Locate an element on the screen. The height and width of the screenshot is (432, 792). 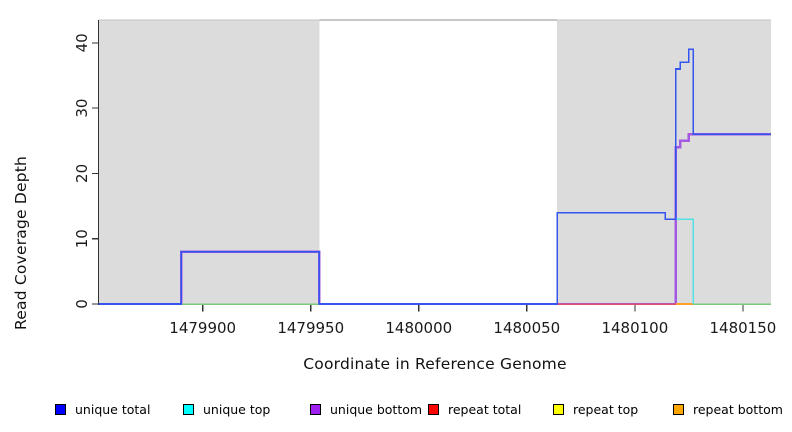
series-unique-top is located at coordinates (685, 261).